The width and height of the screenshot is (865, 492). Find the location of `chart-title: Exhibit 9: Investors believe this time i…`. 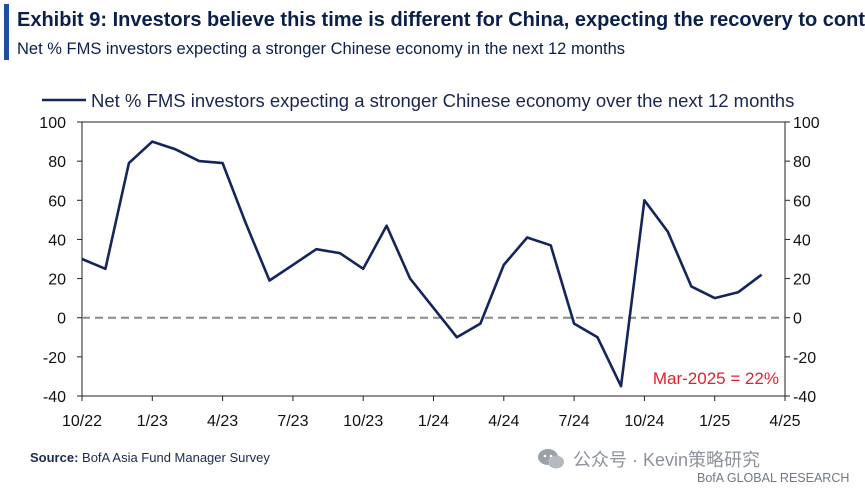

chart-title: Exhibit 9: Investors believe this time i… is located at coordinates (441, 20).